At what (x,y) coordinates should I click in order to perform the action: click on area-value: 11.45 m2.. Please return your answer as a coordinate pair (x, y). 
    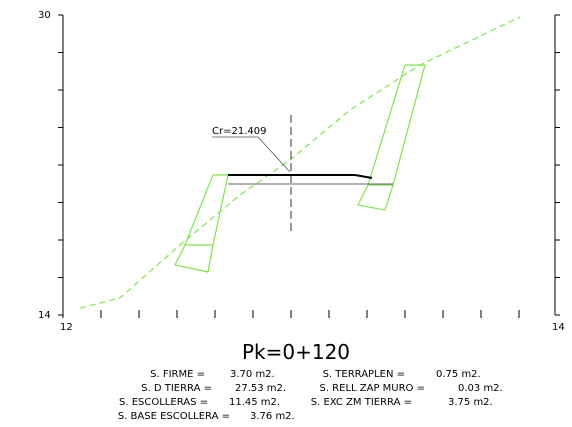
    Looking at the image, I should click on (254, 402).